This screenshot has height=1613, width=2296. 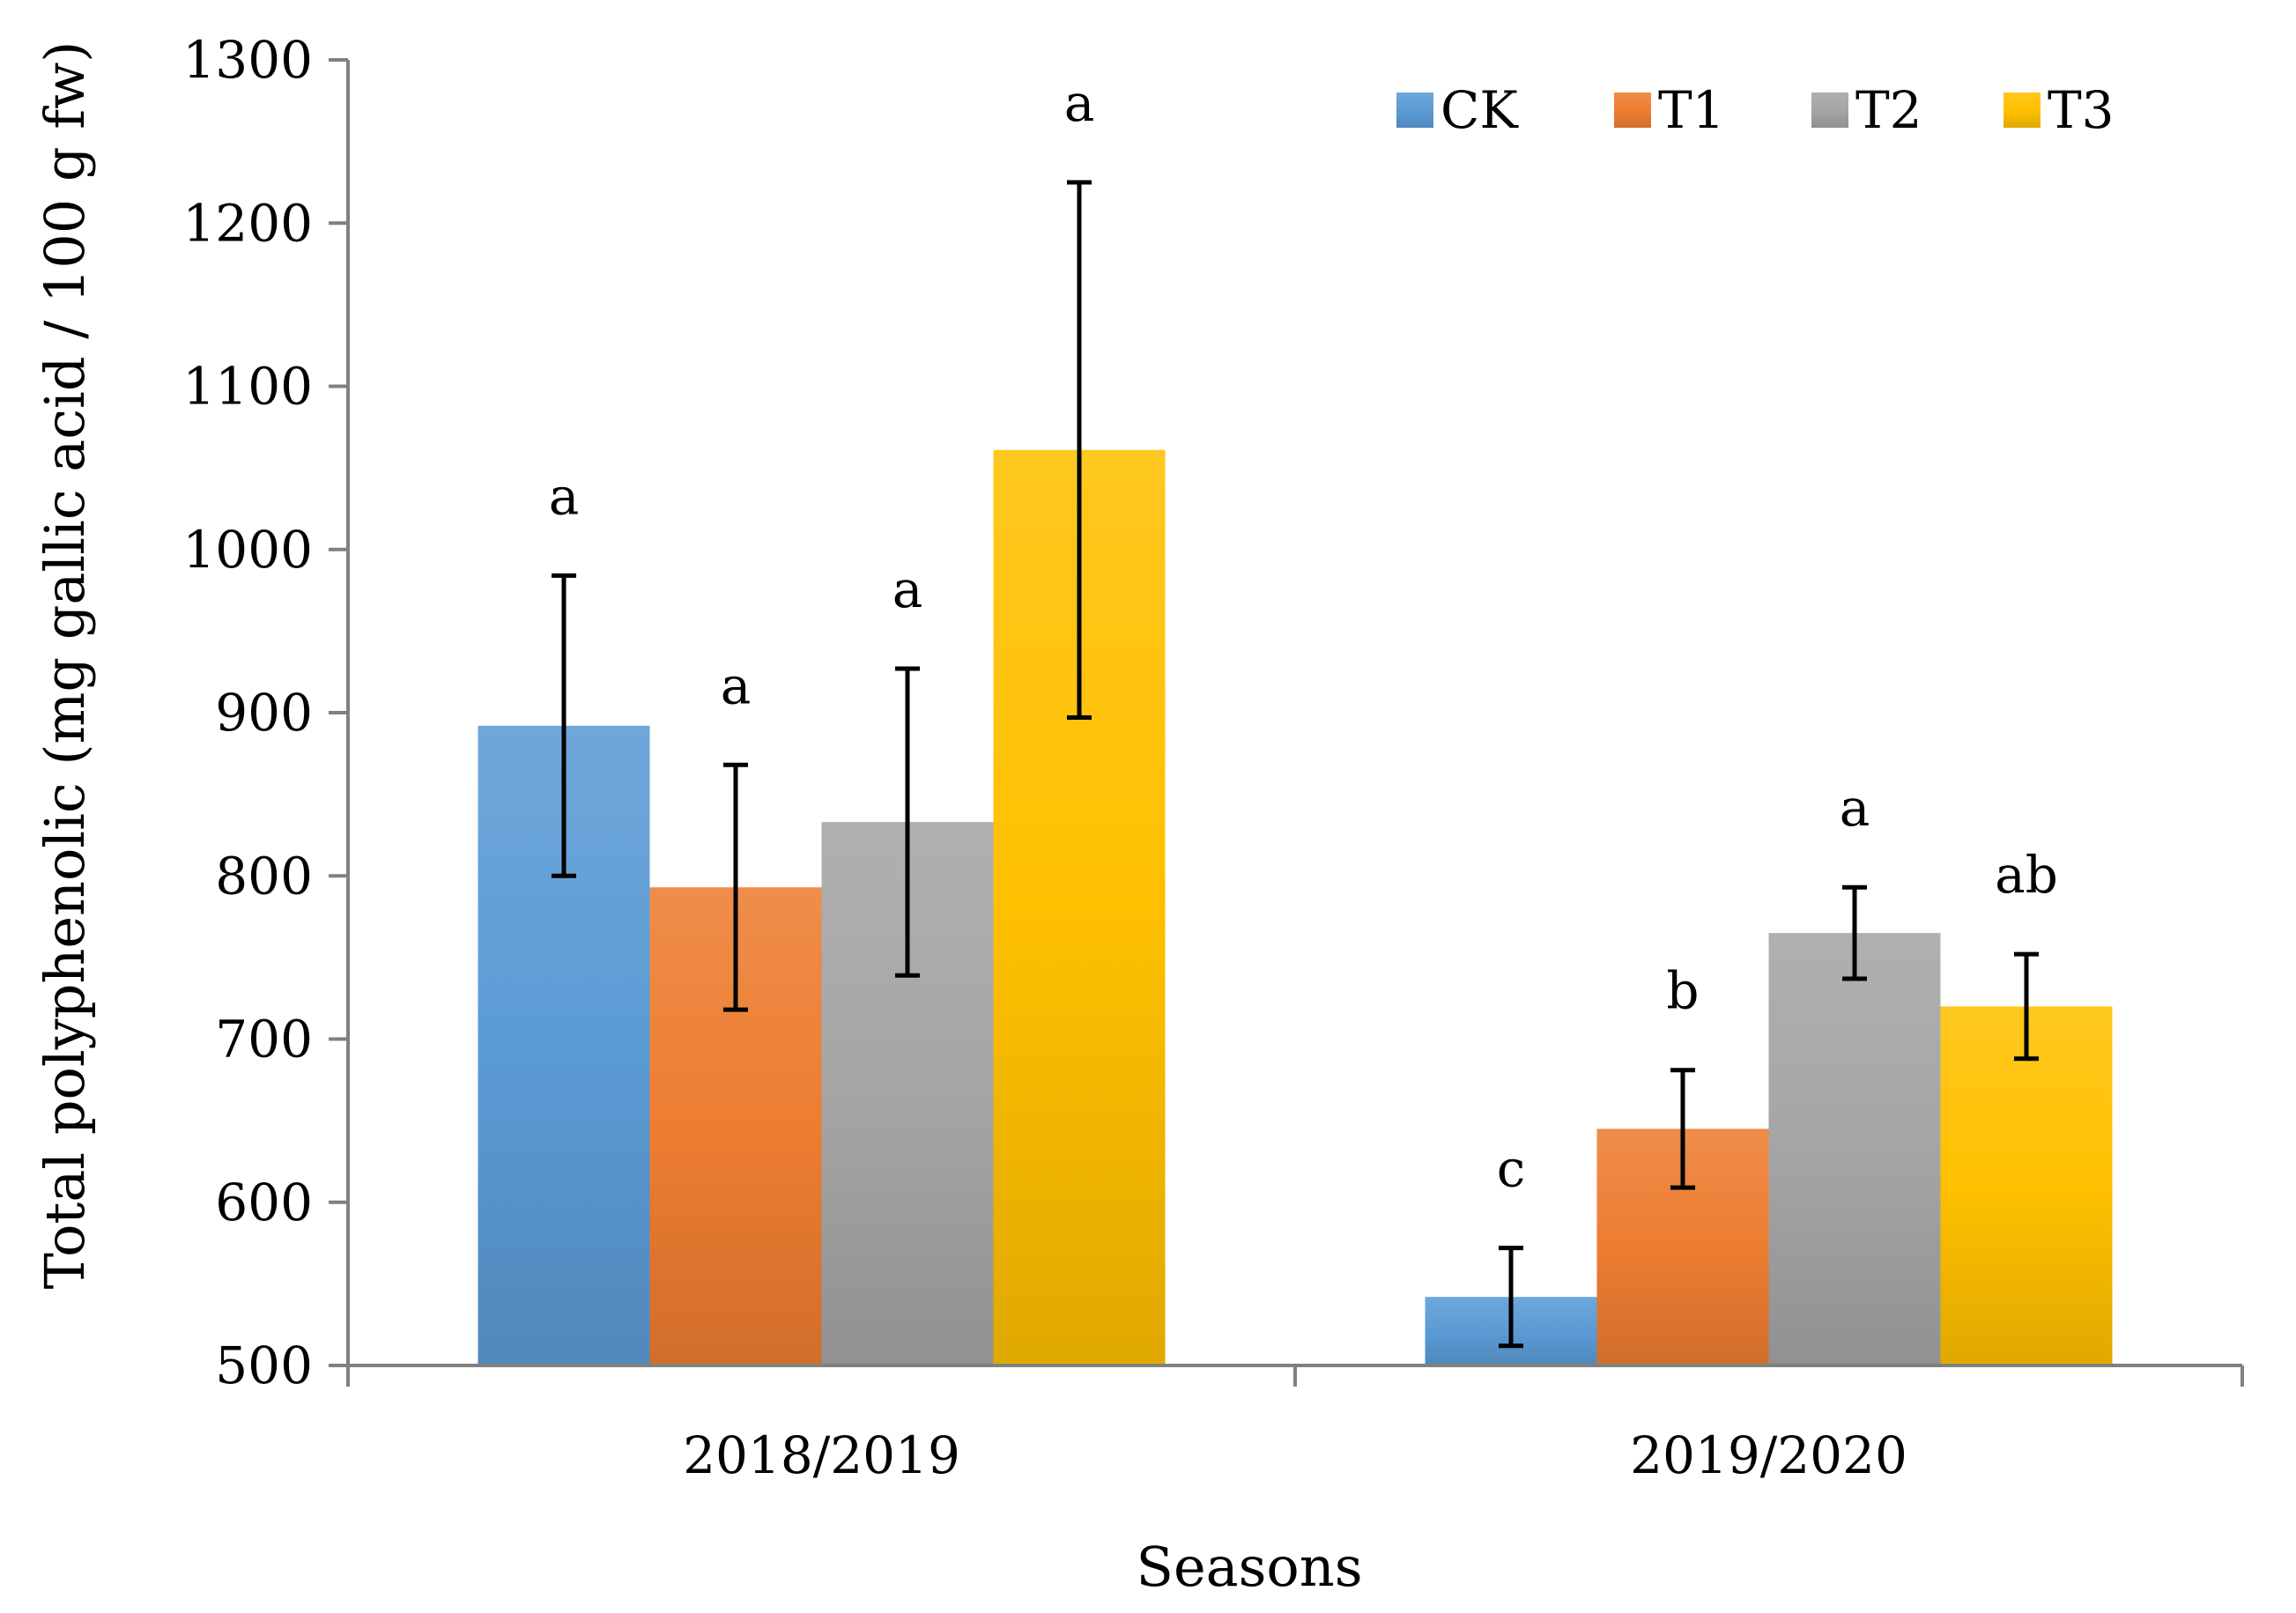 What do you see at coordinates (264, 1039) in the screenshot?
I see `y-tick-label: 700` at bounding box center [264, 1039].